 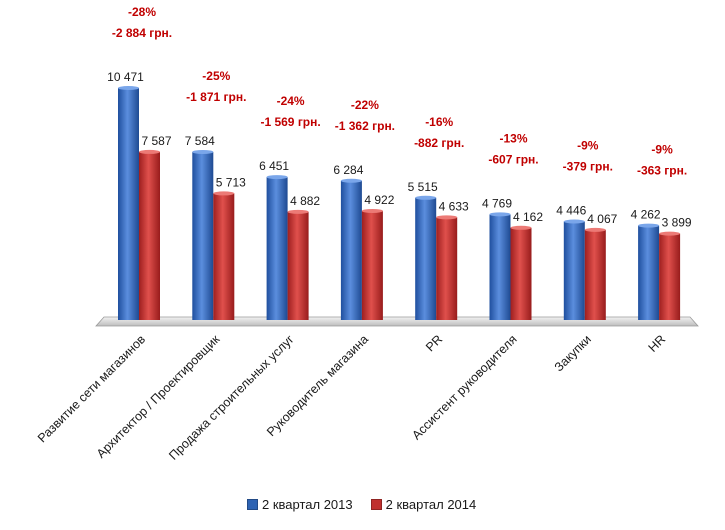 I want to click on change-amount-label: -363 грн., so click(x=662, y=171).